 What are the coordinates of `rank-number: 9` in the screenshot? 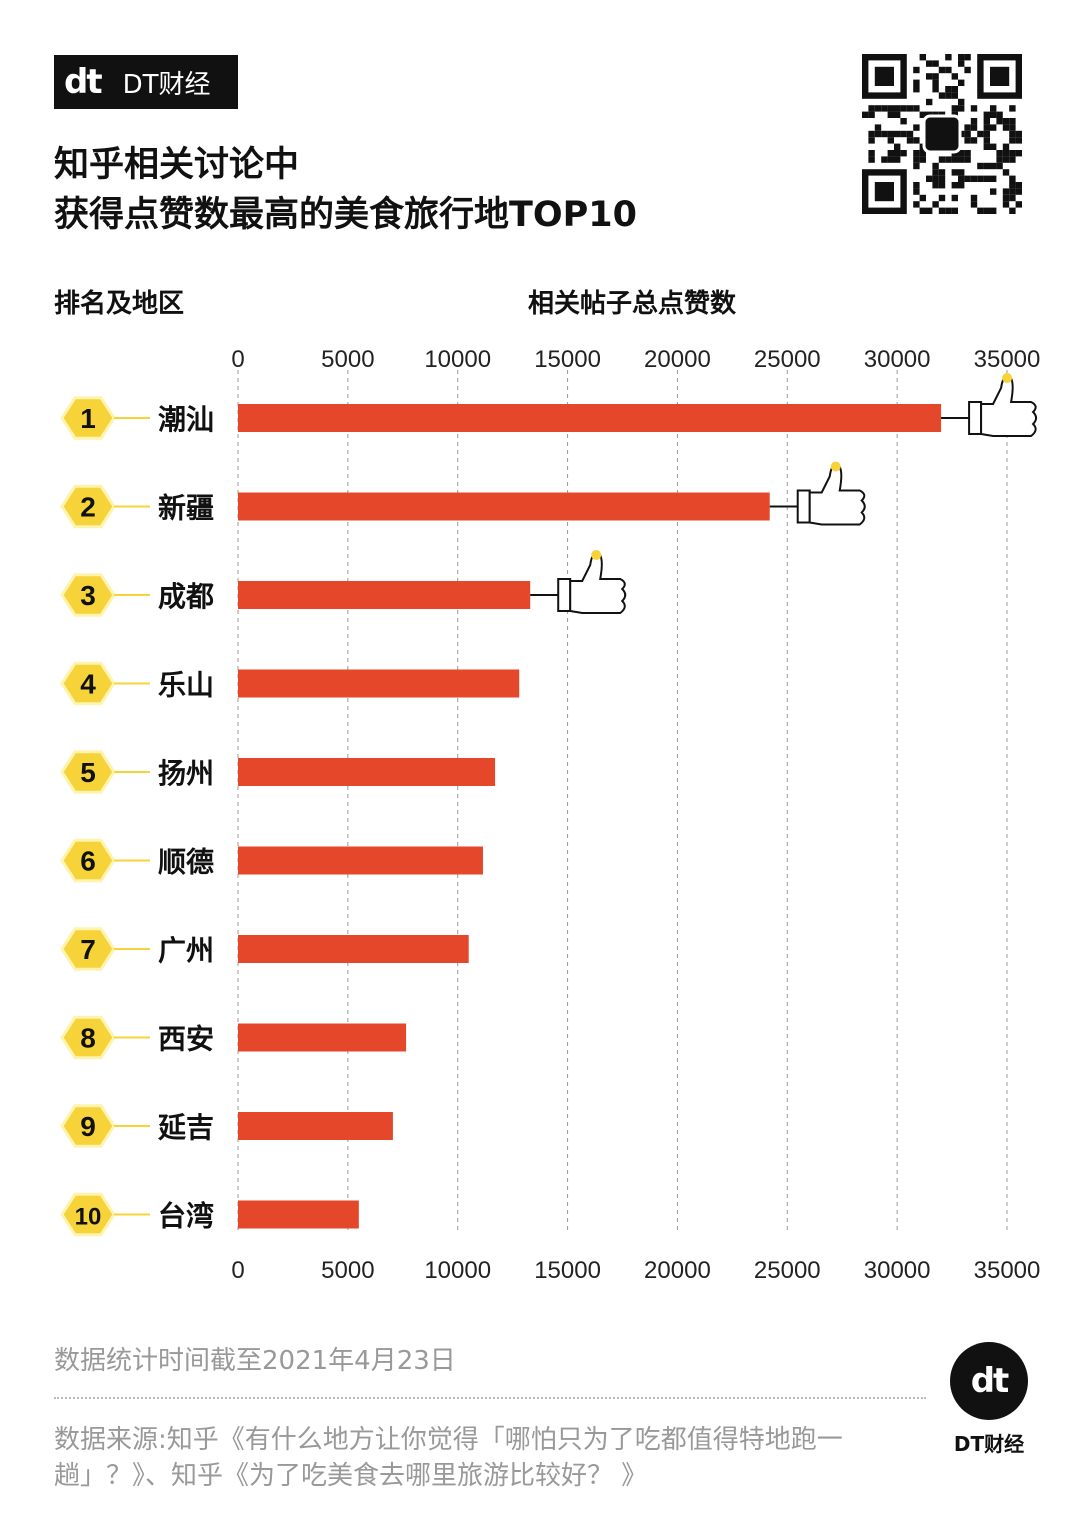 It's located at (88, 1126).